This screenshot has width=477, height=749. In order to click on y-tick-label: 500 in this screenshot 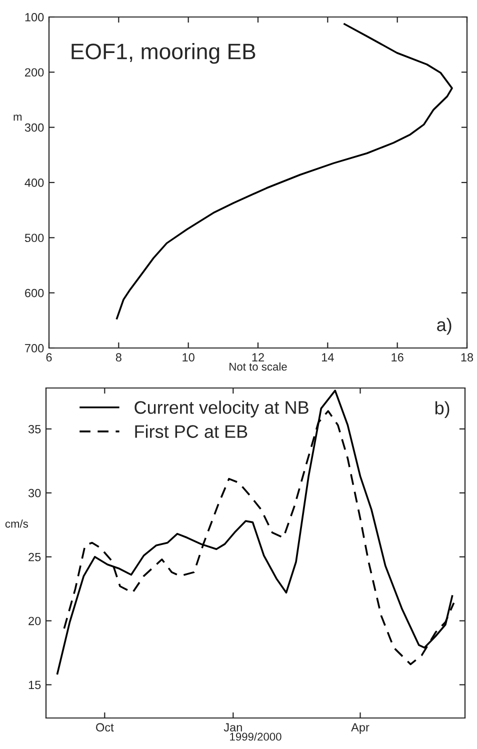, I will do `click(34, 238)`.